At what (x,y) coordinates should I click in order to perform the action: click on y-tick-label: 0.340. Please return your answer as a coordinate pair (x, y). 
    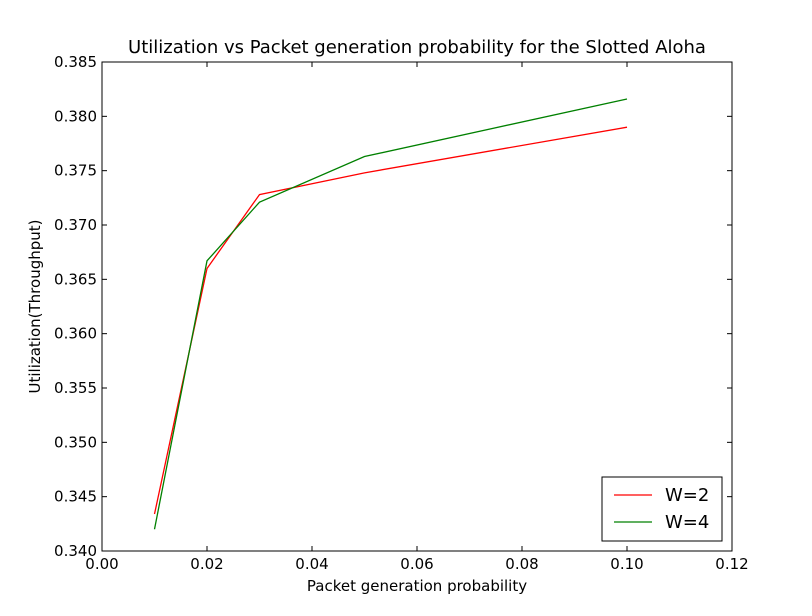
    Looking at the image, I should click on (75, 551).